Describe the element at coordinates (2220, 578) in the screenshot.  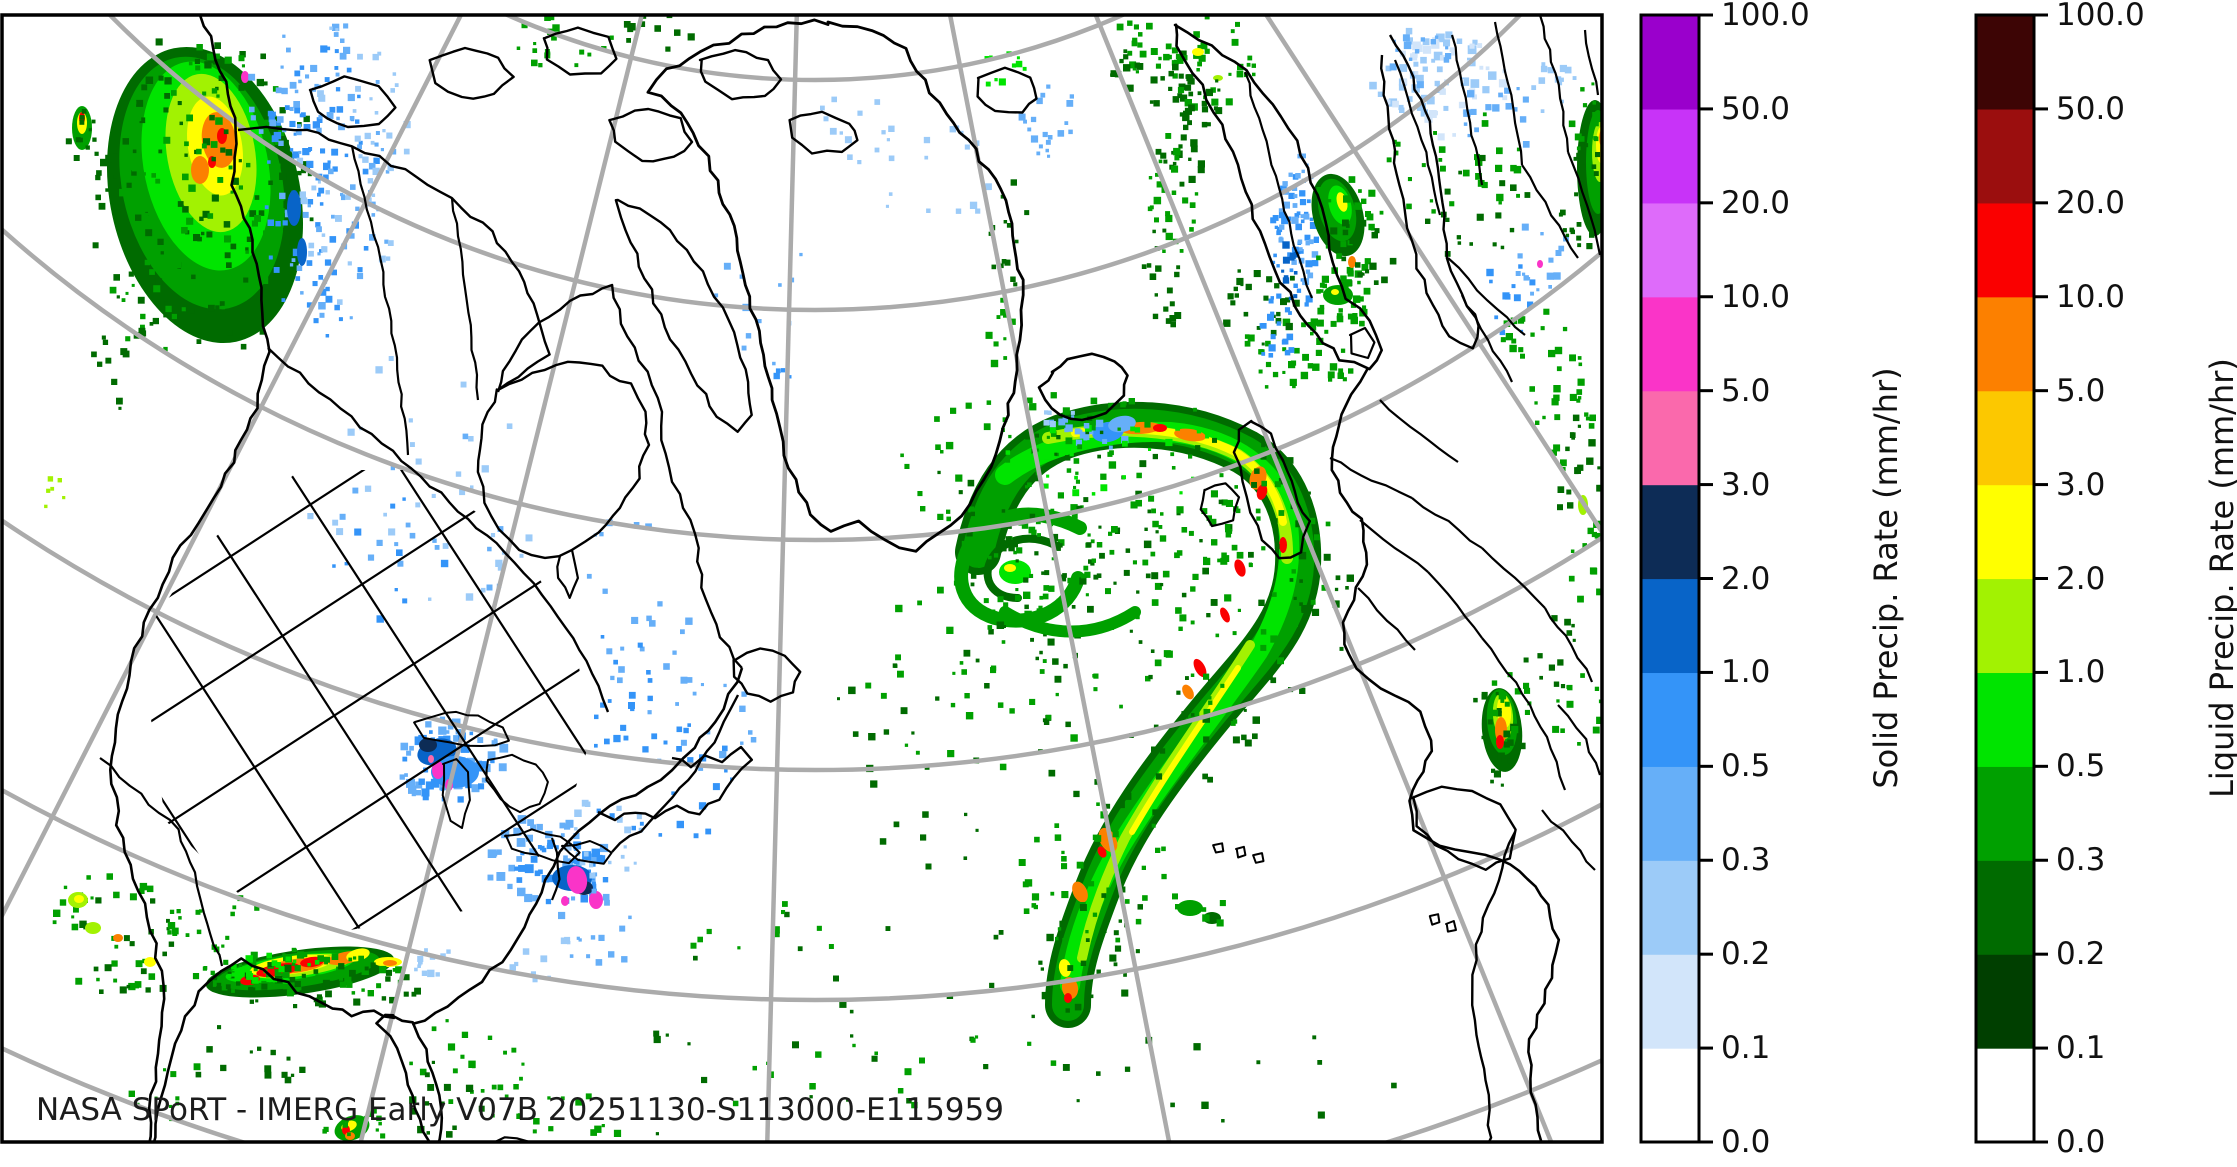
I see `liquid-colorbar-title: Liquid Precip. Rate (mm/hr)` at that location.